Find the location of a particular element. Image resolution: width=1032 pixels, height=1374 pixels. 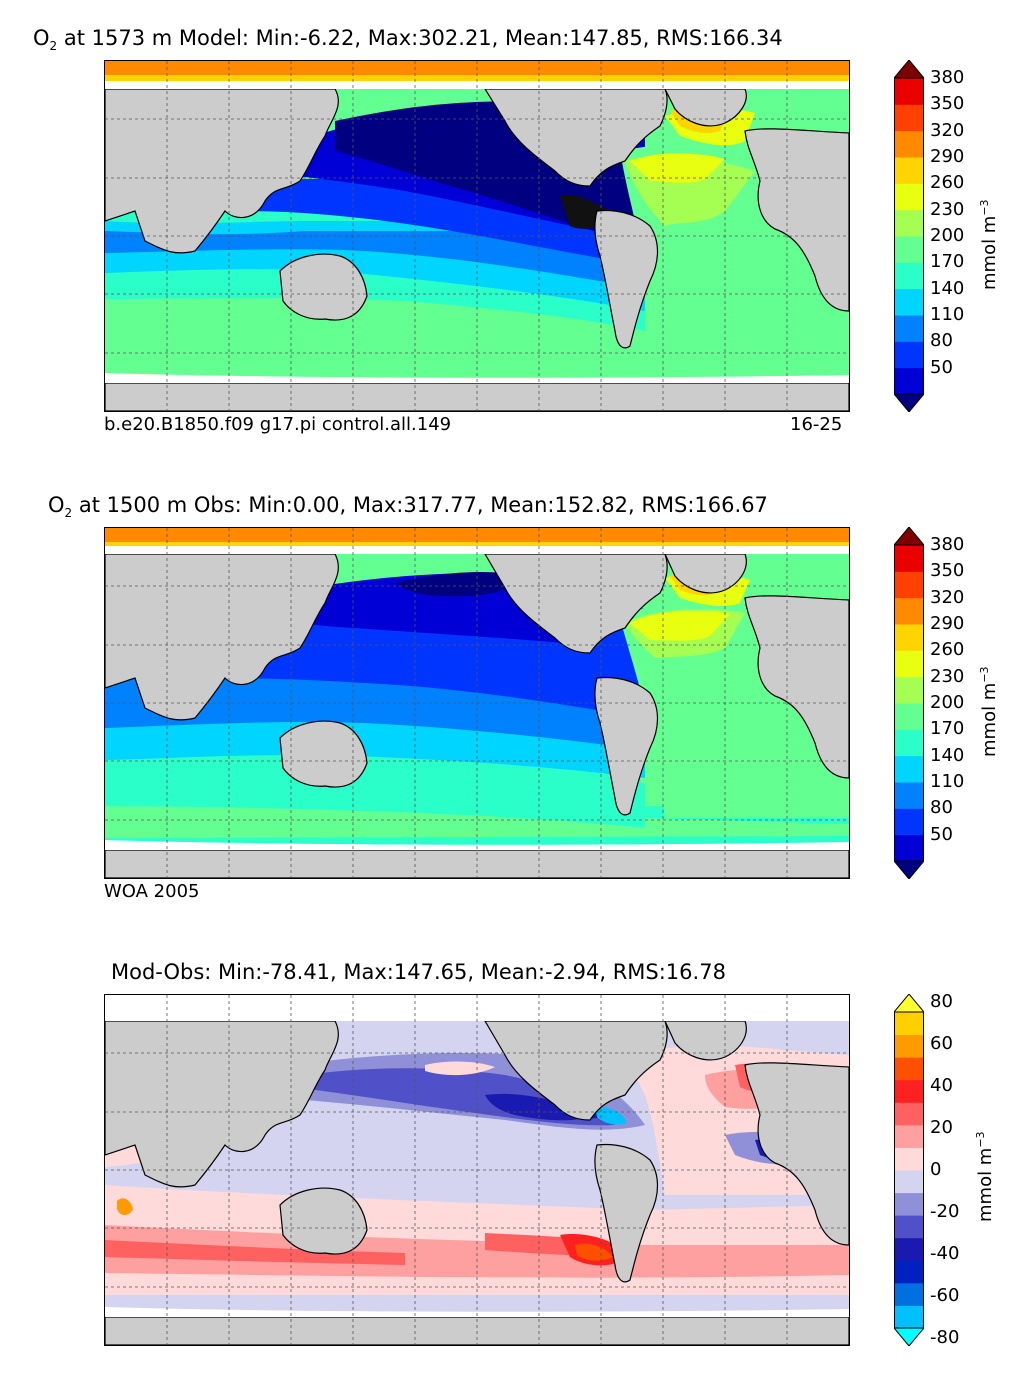

panel-2-caption-left: WOA 2005 is located at coordinates (152, 891).